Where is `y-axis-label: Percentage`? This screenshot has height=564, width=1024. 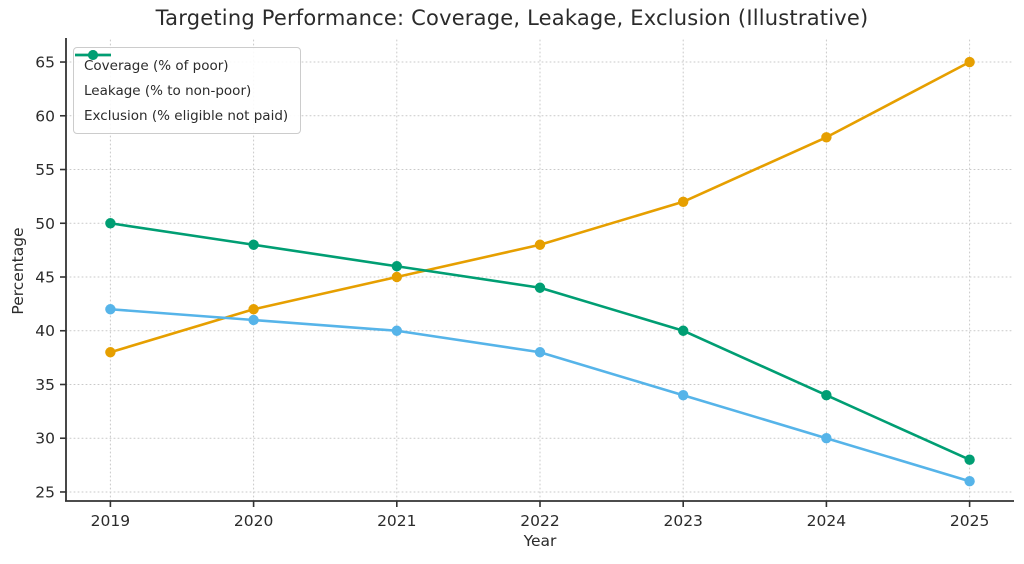 y-axis-label: Percentage is located at coordinates (18, 271).